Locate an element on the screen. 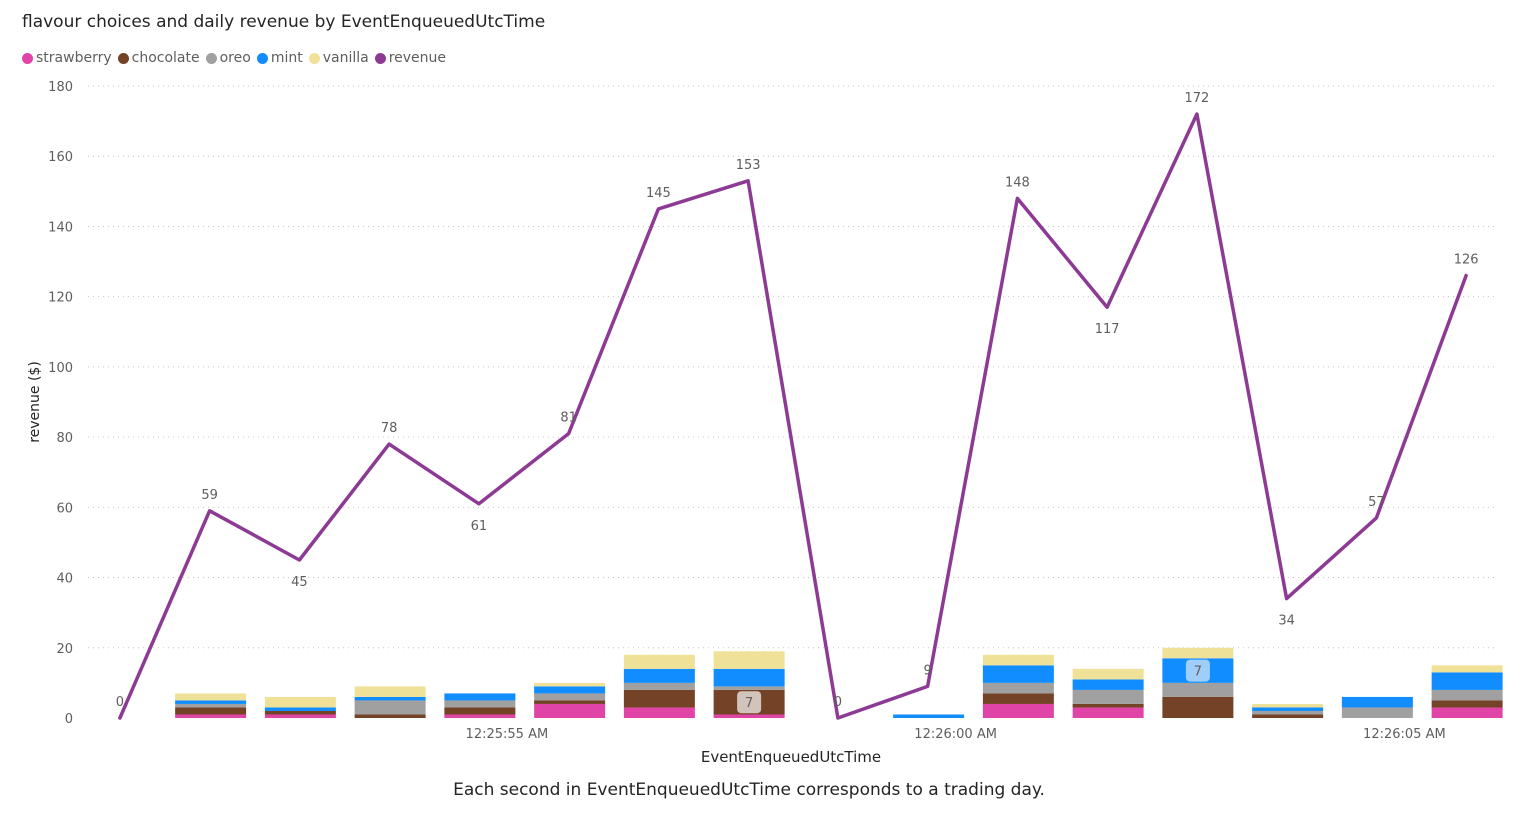  line-data-label: 45 is located at coordinates (299, 582).